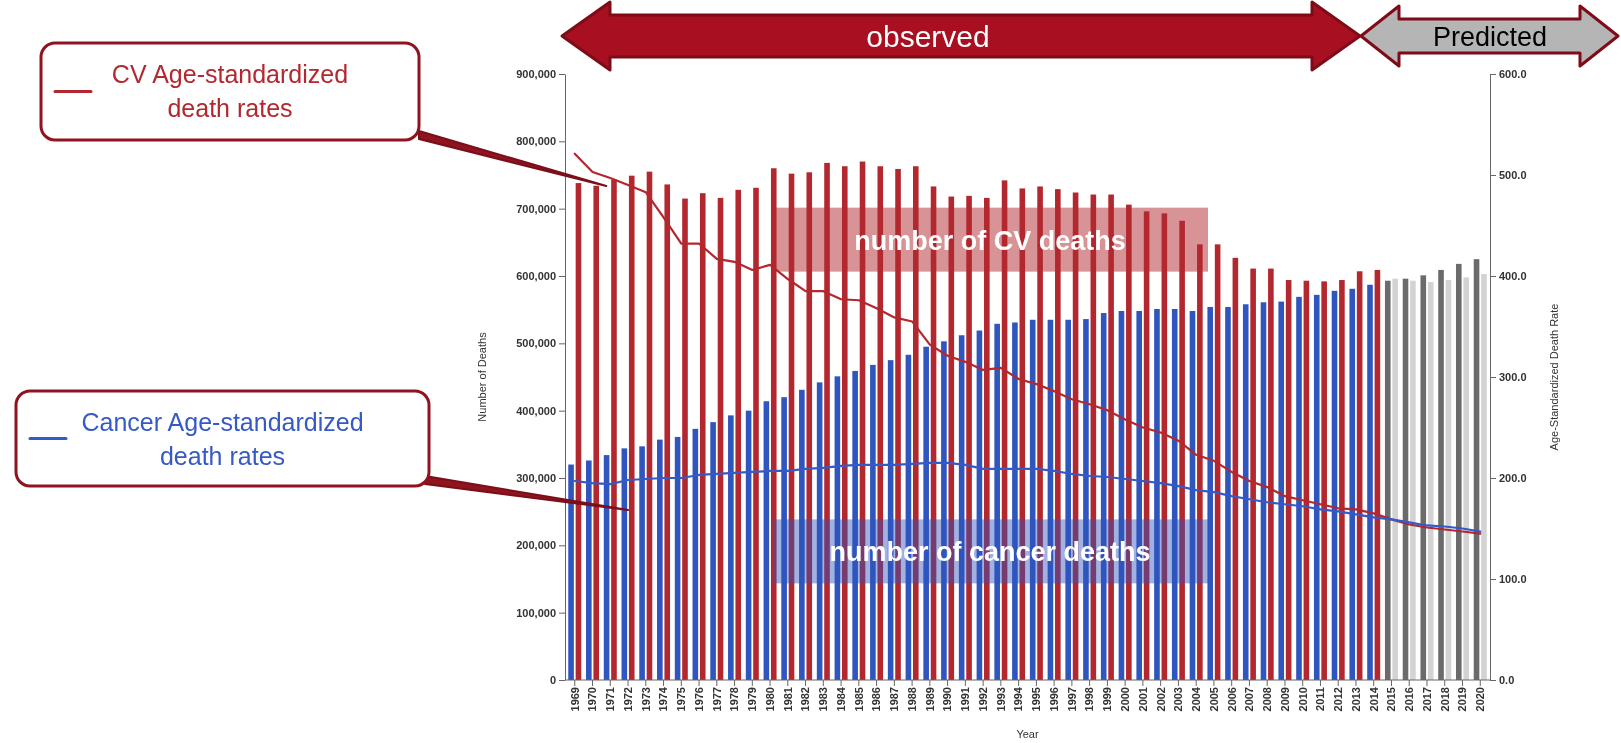 The image size is (1621, 743). I want to click on x-tick-label: 2006, so click(1231, 699).